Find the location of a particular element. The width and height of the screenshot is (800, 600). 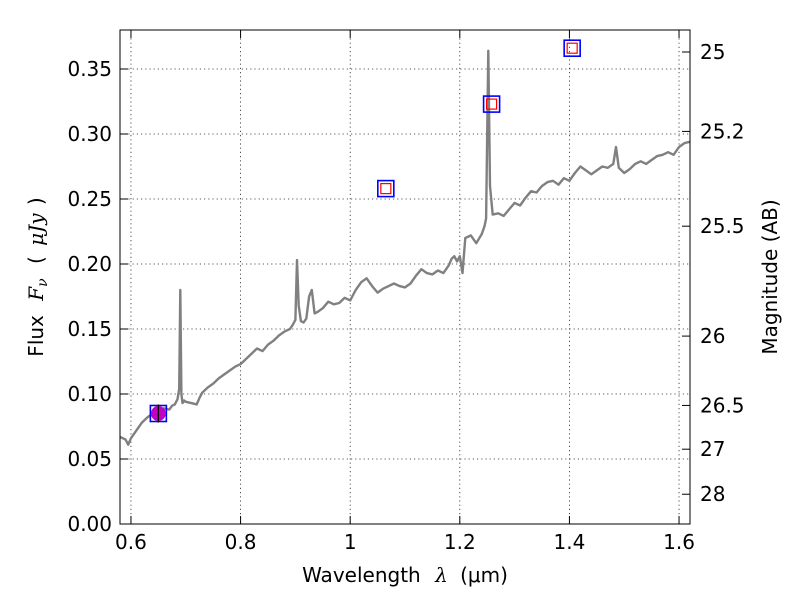

y2-tick-label: 27 is located at coordinates (712, 449).